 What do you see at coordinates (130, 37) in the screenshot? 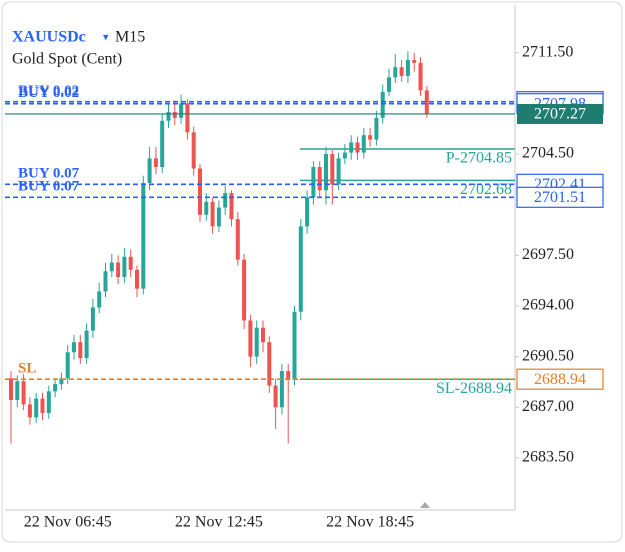
I see `timeframe: M15` at bounding box center [130, 37].